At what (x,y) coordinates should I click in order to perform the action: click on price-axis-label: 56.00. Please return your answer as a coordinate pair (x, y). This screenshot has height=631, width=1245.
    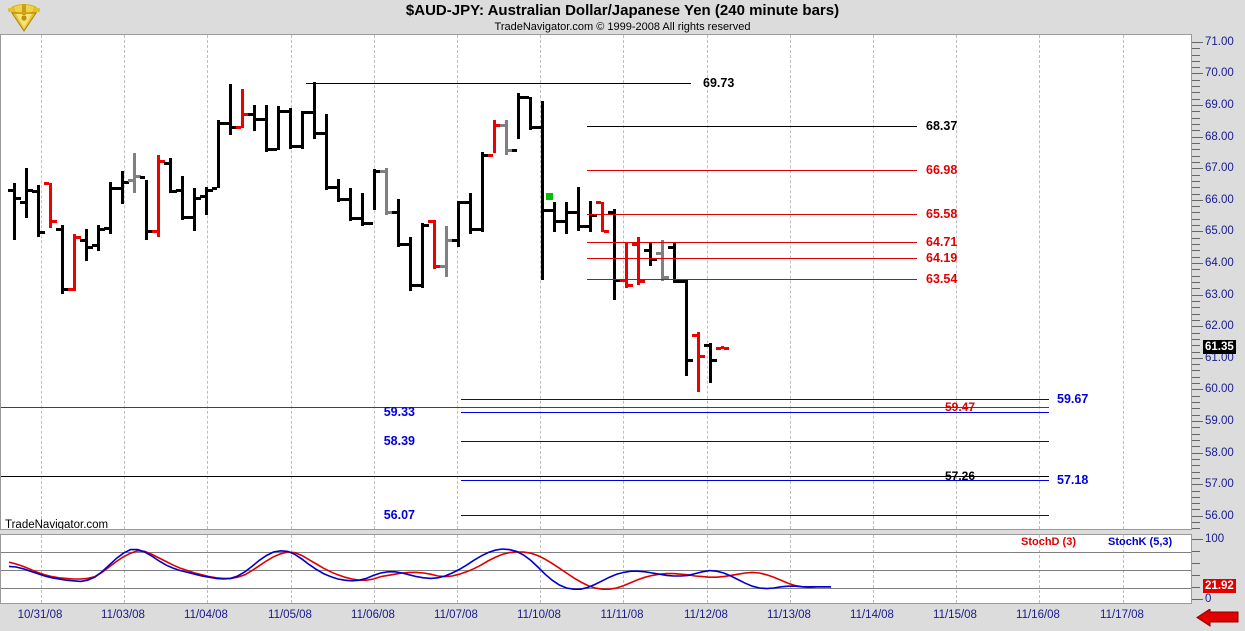
    Looking at the image, I should click on (1219, 515).